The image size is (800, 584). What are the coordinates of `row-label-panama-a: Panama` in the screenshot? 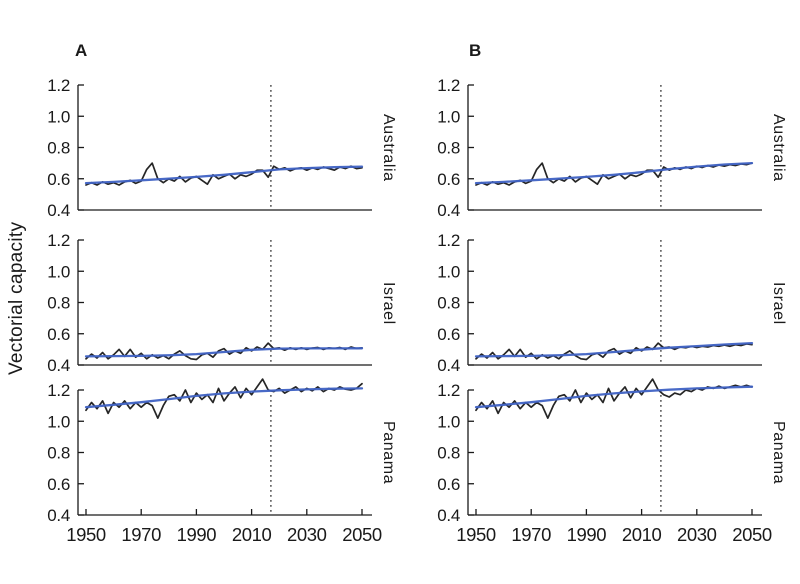 It's located at (388, 453).